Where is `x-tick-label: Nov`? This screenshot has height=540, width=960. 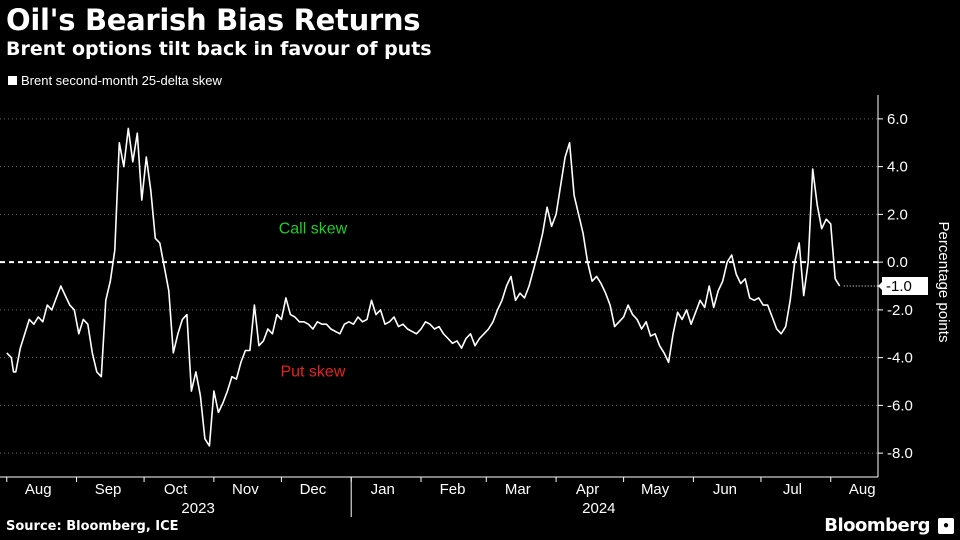 x-tick-label: Nov is located at coordinates (245, 489).